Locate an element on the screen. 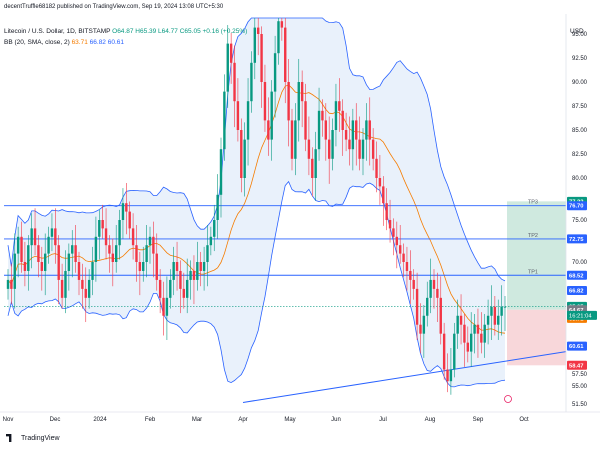 The height and width of the screenshot is (452, 600). x-tick-label: Mar is located at coordinates (197, 420).